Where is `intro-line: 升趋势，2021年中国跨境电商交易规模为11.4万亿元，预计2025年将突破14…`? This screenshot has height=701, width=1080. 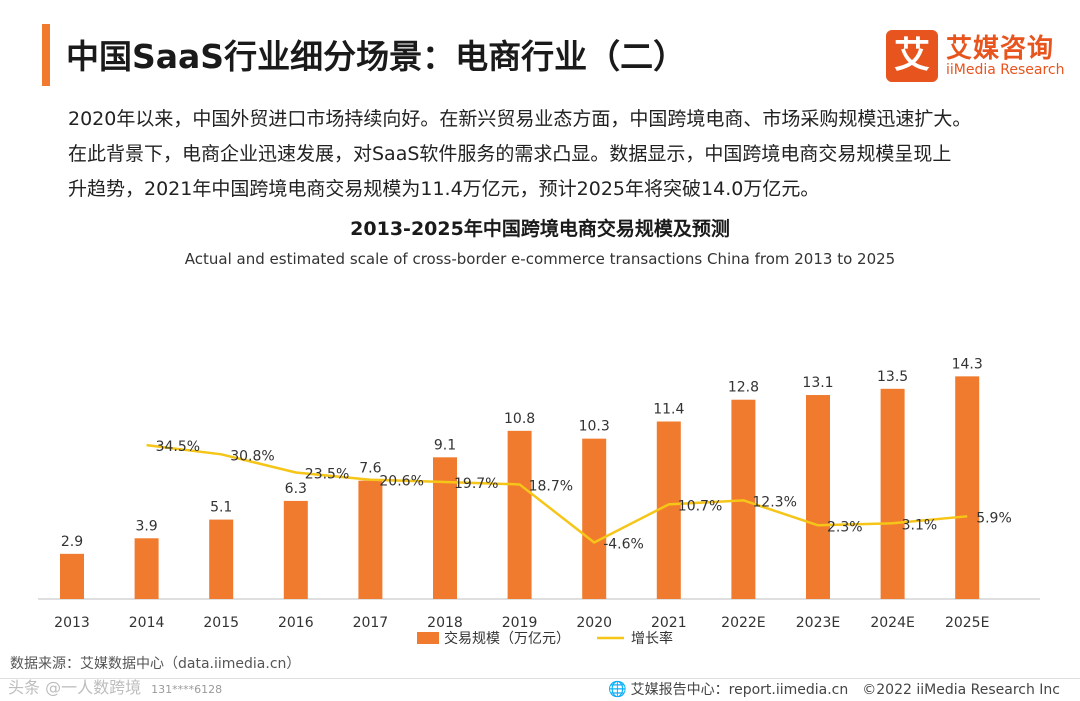 intro-line: 升趋势，2021年中国跨境电商交易规模为11.4万亿元，预计2025年将突破14… is located at coordinates (444, 189).